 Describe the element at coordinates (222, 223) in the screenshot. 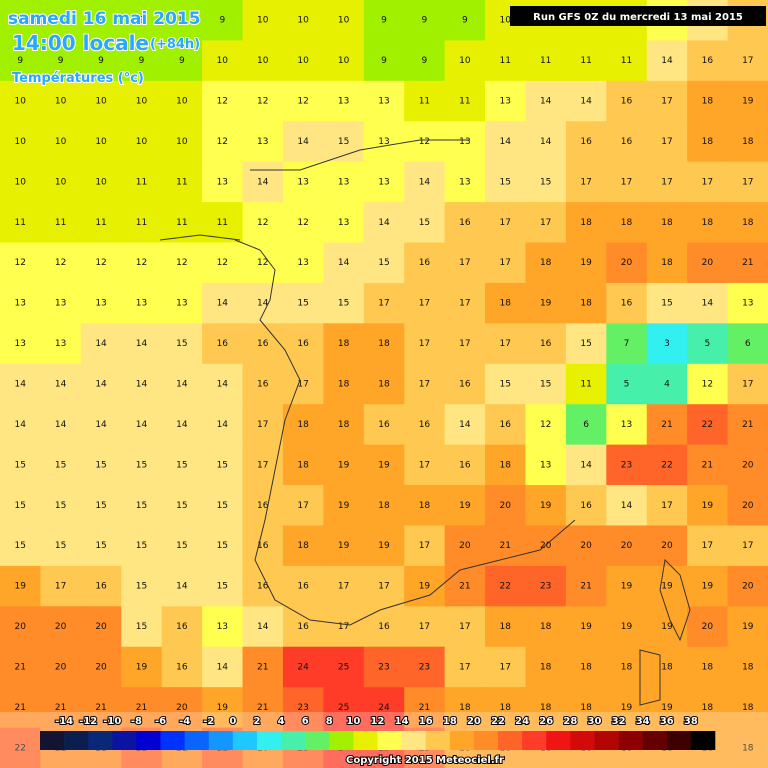

I see `temperature-value: 11` at that location.